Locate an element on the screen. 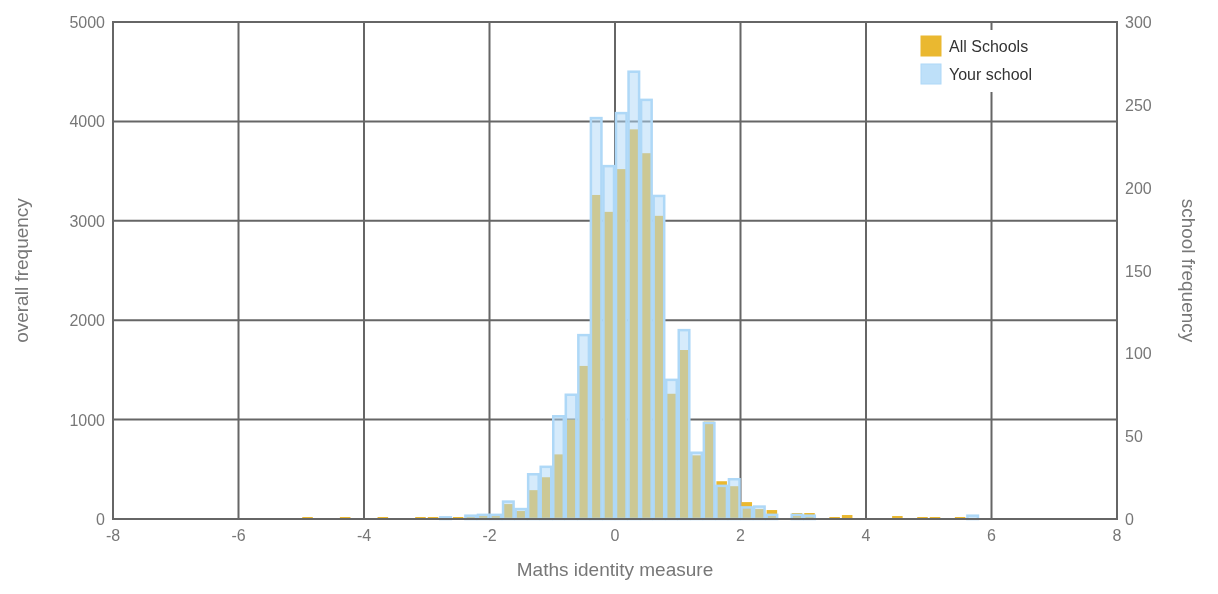 The width and height of the screenshot is (1218, 594). legend-label: All Schools is located at coordinates (989, 46).